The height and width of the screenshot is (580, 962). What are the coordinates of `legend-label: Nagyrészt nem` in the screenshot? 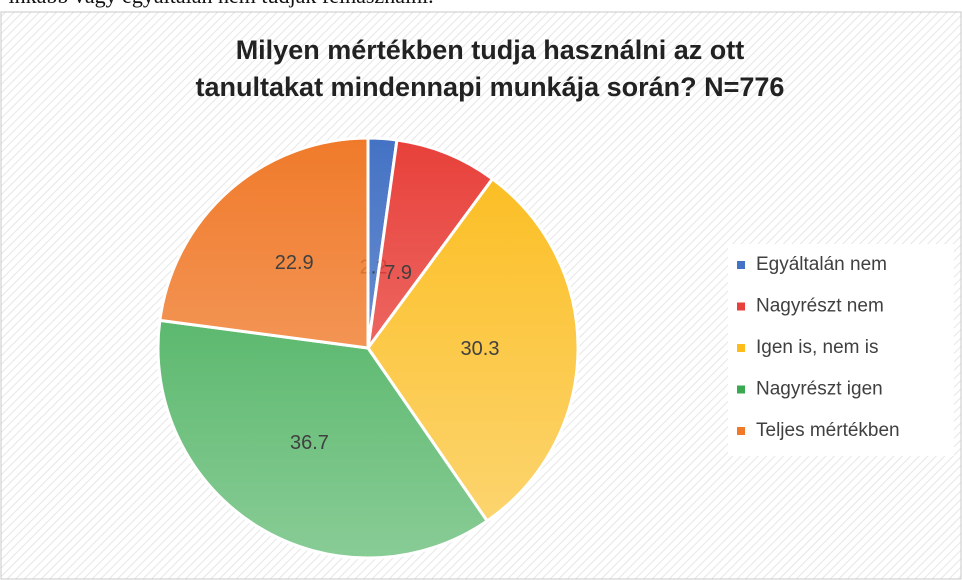 It's located at (820, 306).